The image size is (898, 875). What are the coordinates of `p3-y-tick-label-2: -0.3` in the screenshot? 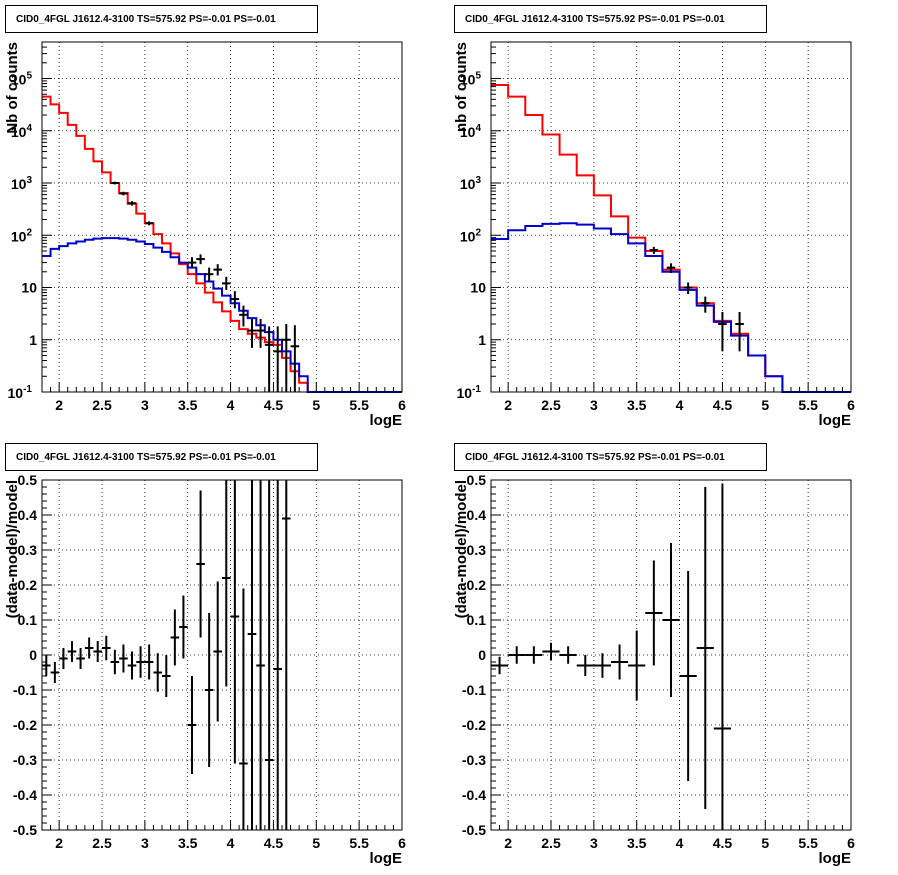 It's located at (25, 760).